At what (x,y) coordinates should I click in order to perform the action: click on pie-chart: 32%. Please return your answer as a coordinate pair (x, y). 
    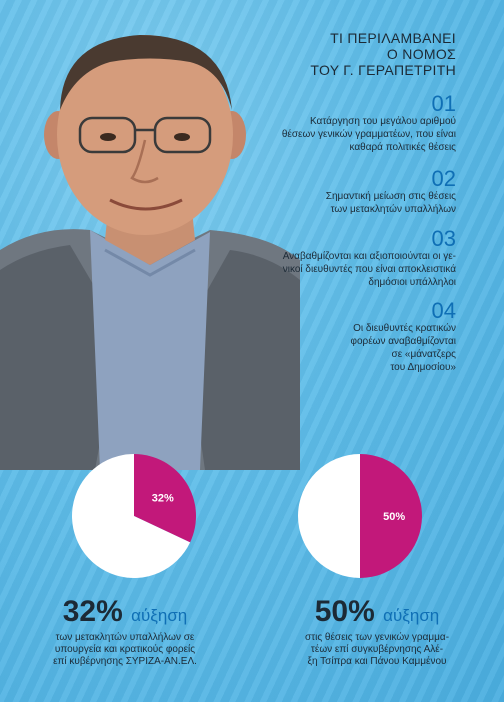
    Looking at the image, I should click on (134, 516).